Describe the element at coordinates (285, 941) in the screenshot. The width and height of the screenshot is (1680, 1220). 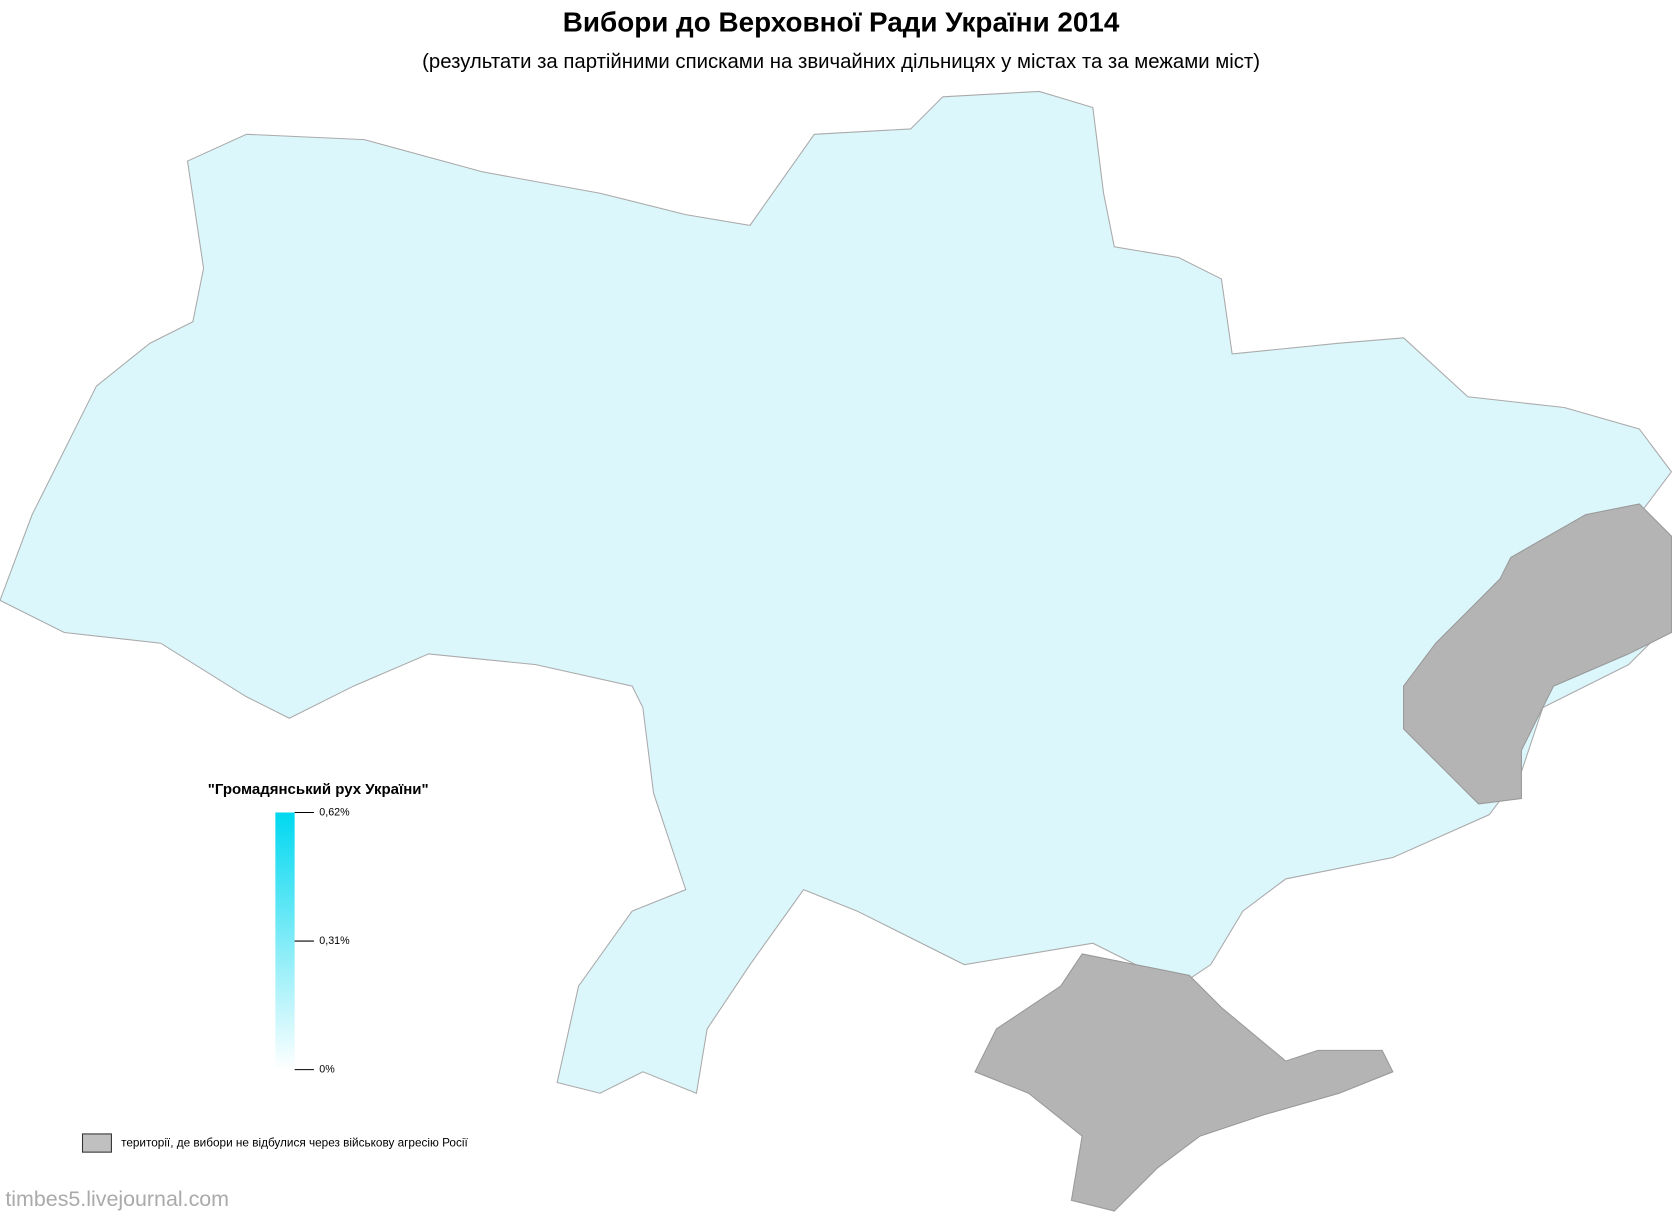
I see `legend-bar` at that location.